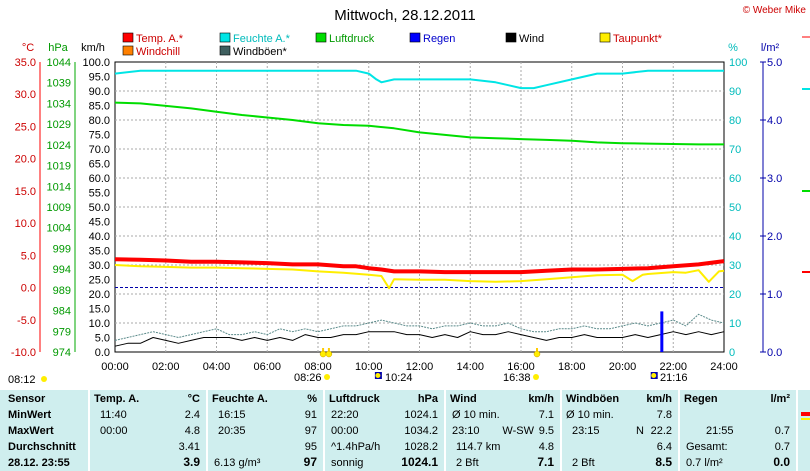 The height and width of the screenshot is (471, 810). What do you see at coordinates (347, 463) in the screenshot?
I see `stats-pressure-forecast: sonnig` at bounding box center [347, 463].